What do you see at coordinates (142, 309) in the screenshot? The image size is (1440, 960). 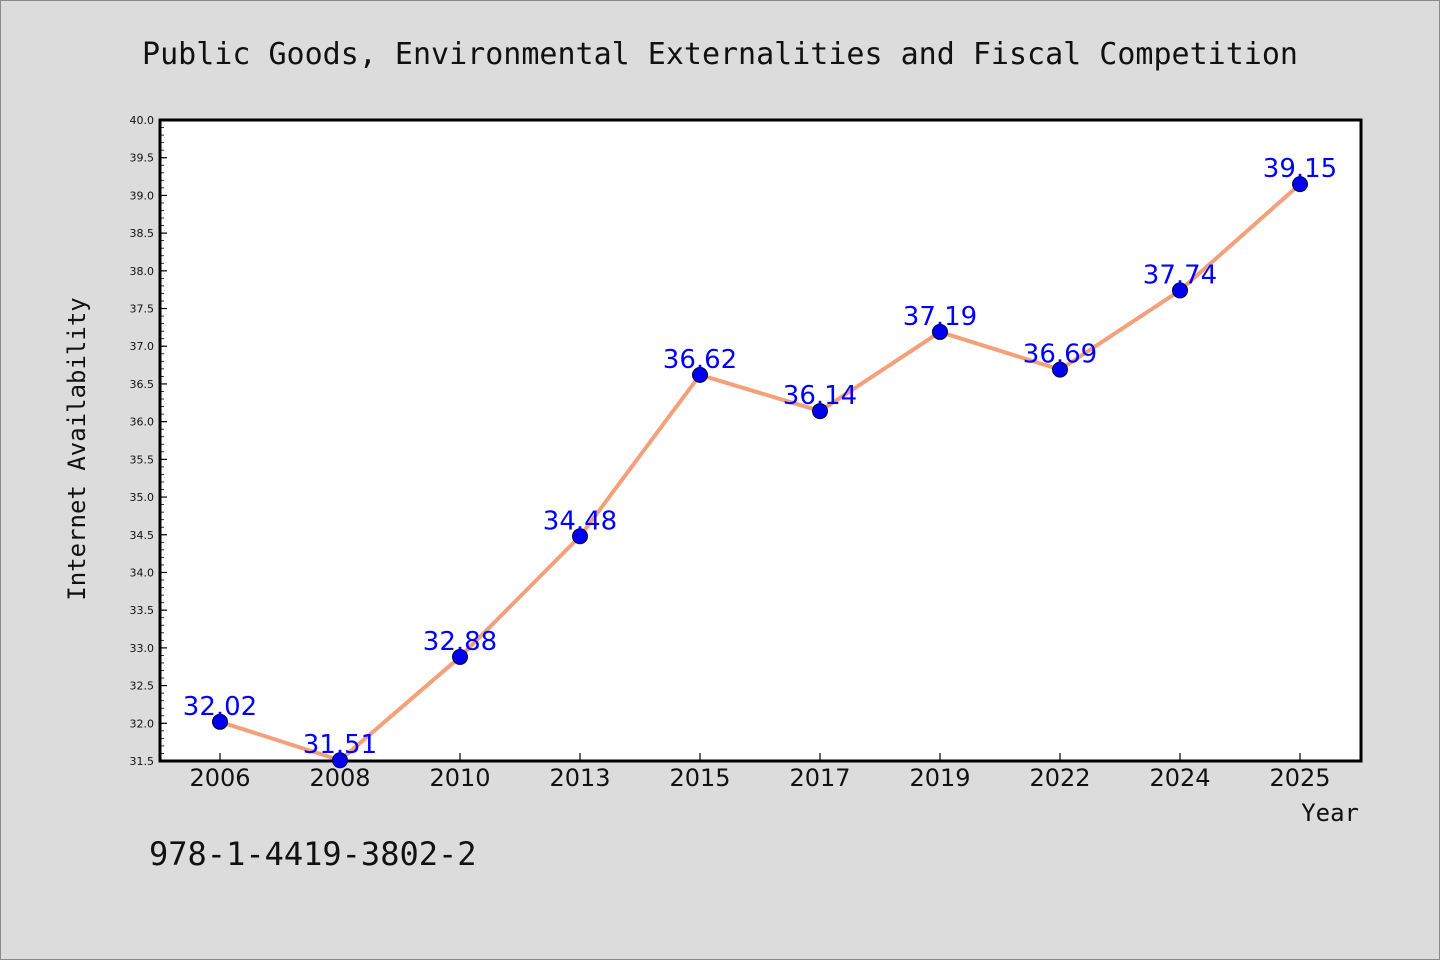 I see `y-tick-label: 37.5` at bounding box center [142, 309].